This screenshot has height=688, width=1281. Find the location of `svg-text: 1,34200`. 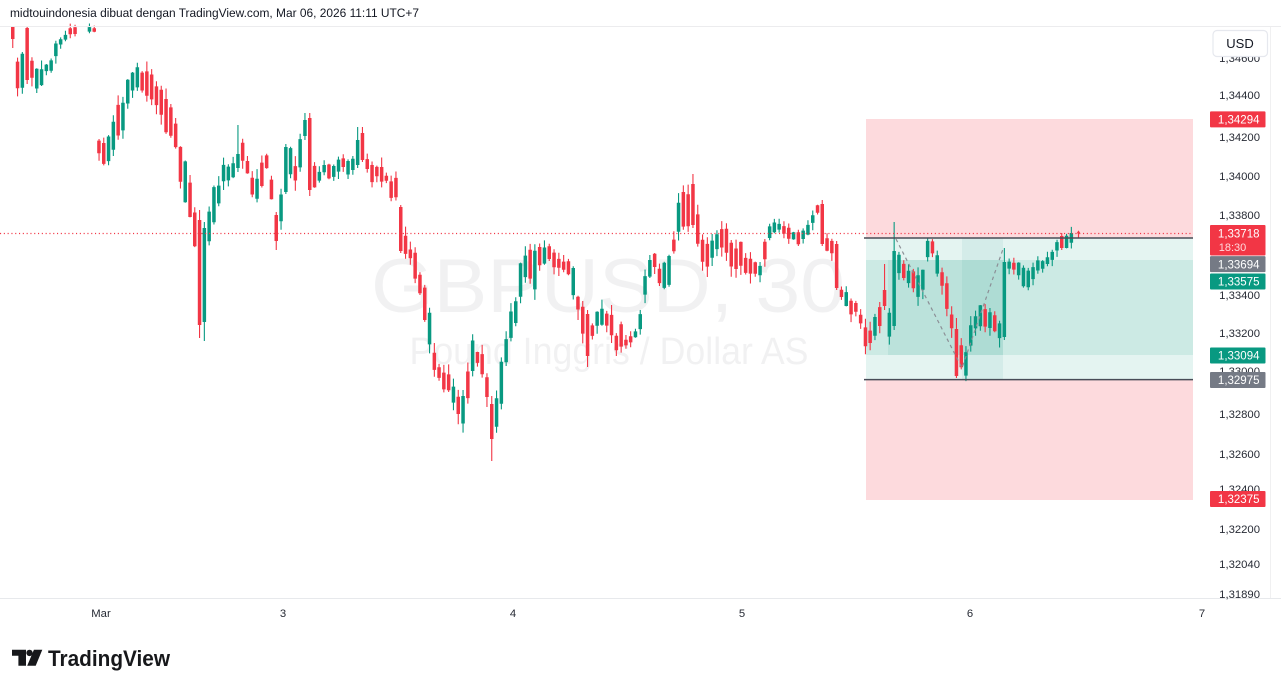

svg-text: 1,34200 is located at coordinates (1239, 138).